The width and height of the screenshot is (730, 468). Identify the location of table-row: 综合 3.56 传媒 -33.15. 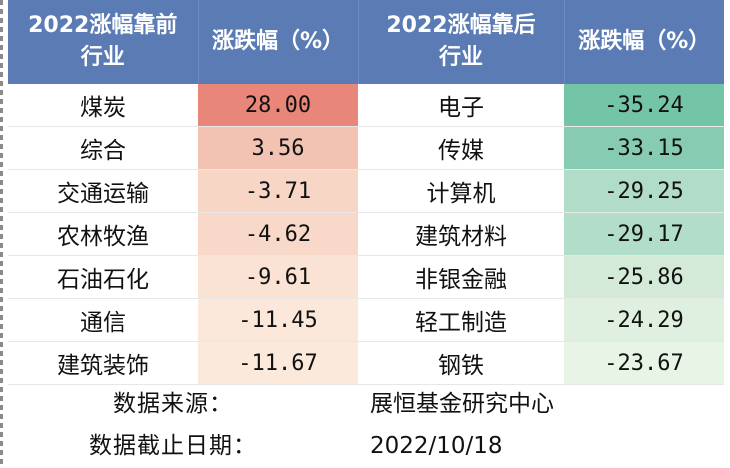
(366, 148).